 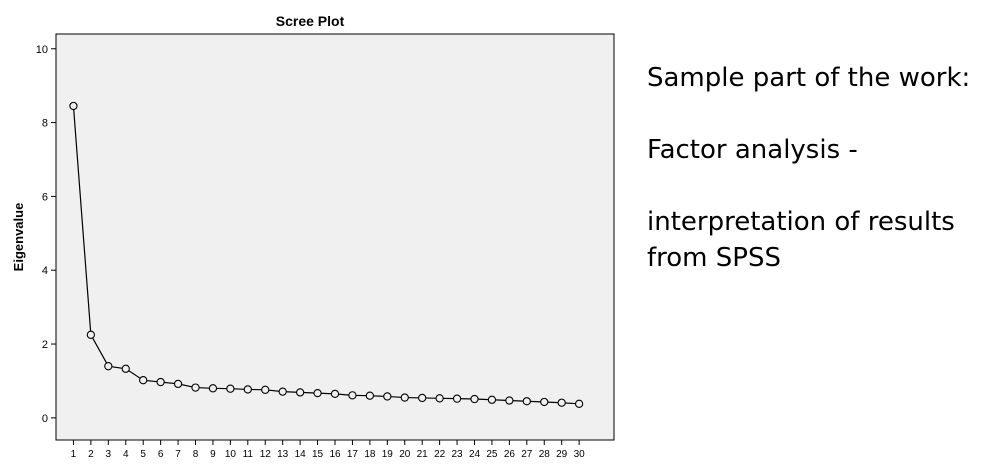 I want to click on x-tick-label: 25, so click(x=492, y=454).